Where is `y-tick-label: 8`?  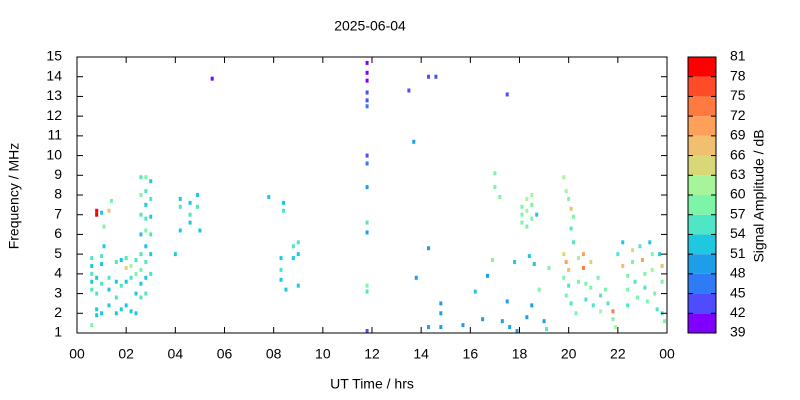 y-tick-label: 8 is located at coordinates (58, 194).